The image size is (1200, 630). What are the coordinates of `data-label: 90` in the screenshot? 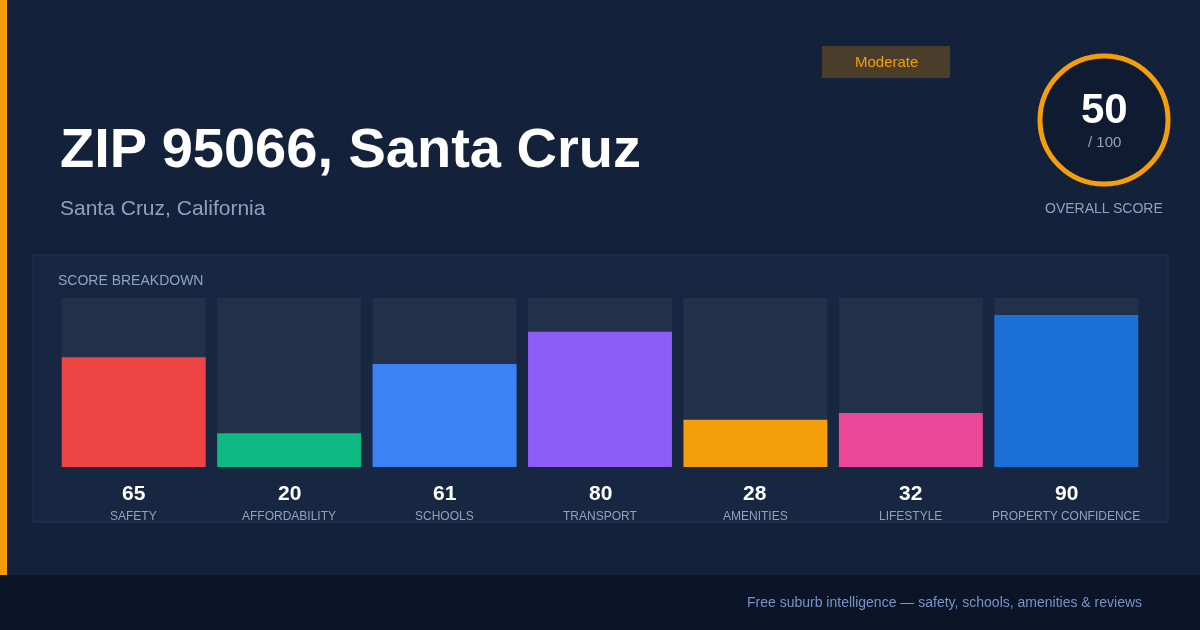 It's located at (1067, 492).